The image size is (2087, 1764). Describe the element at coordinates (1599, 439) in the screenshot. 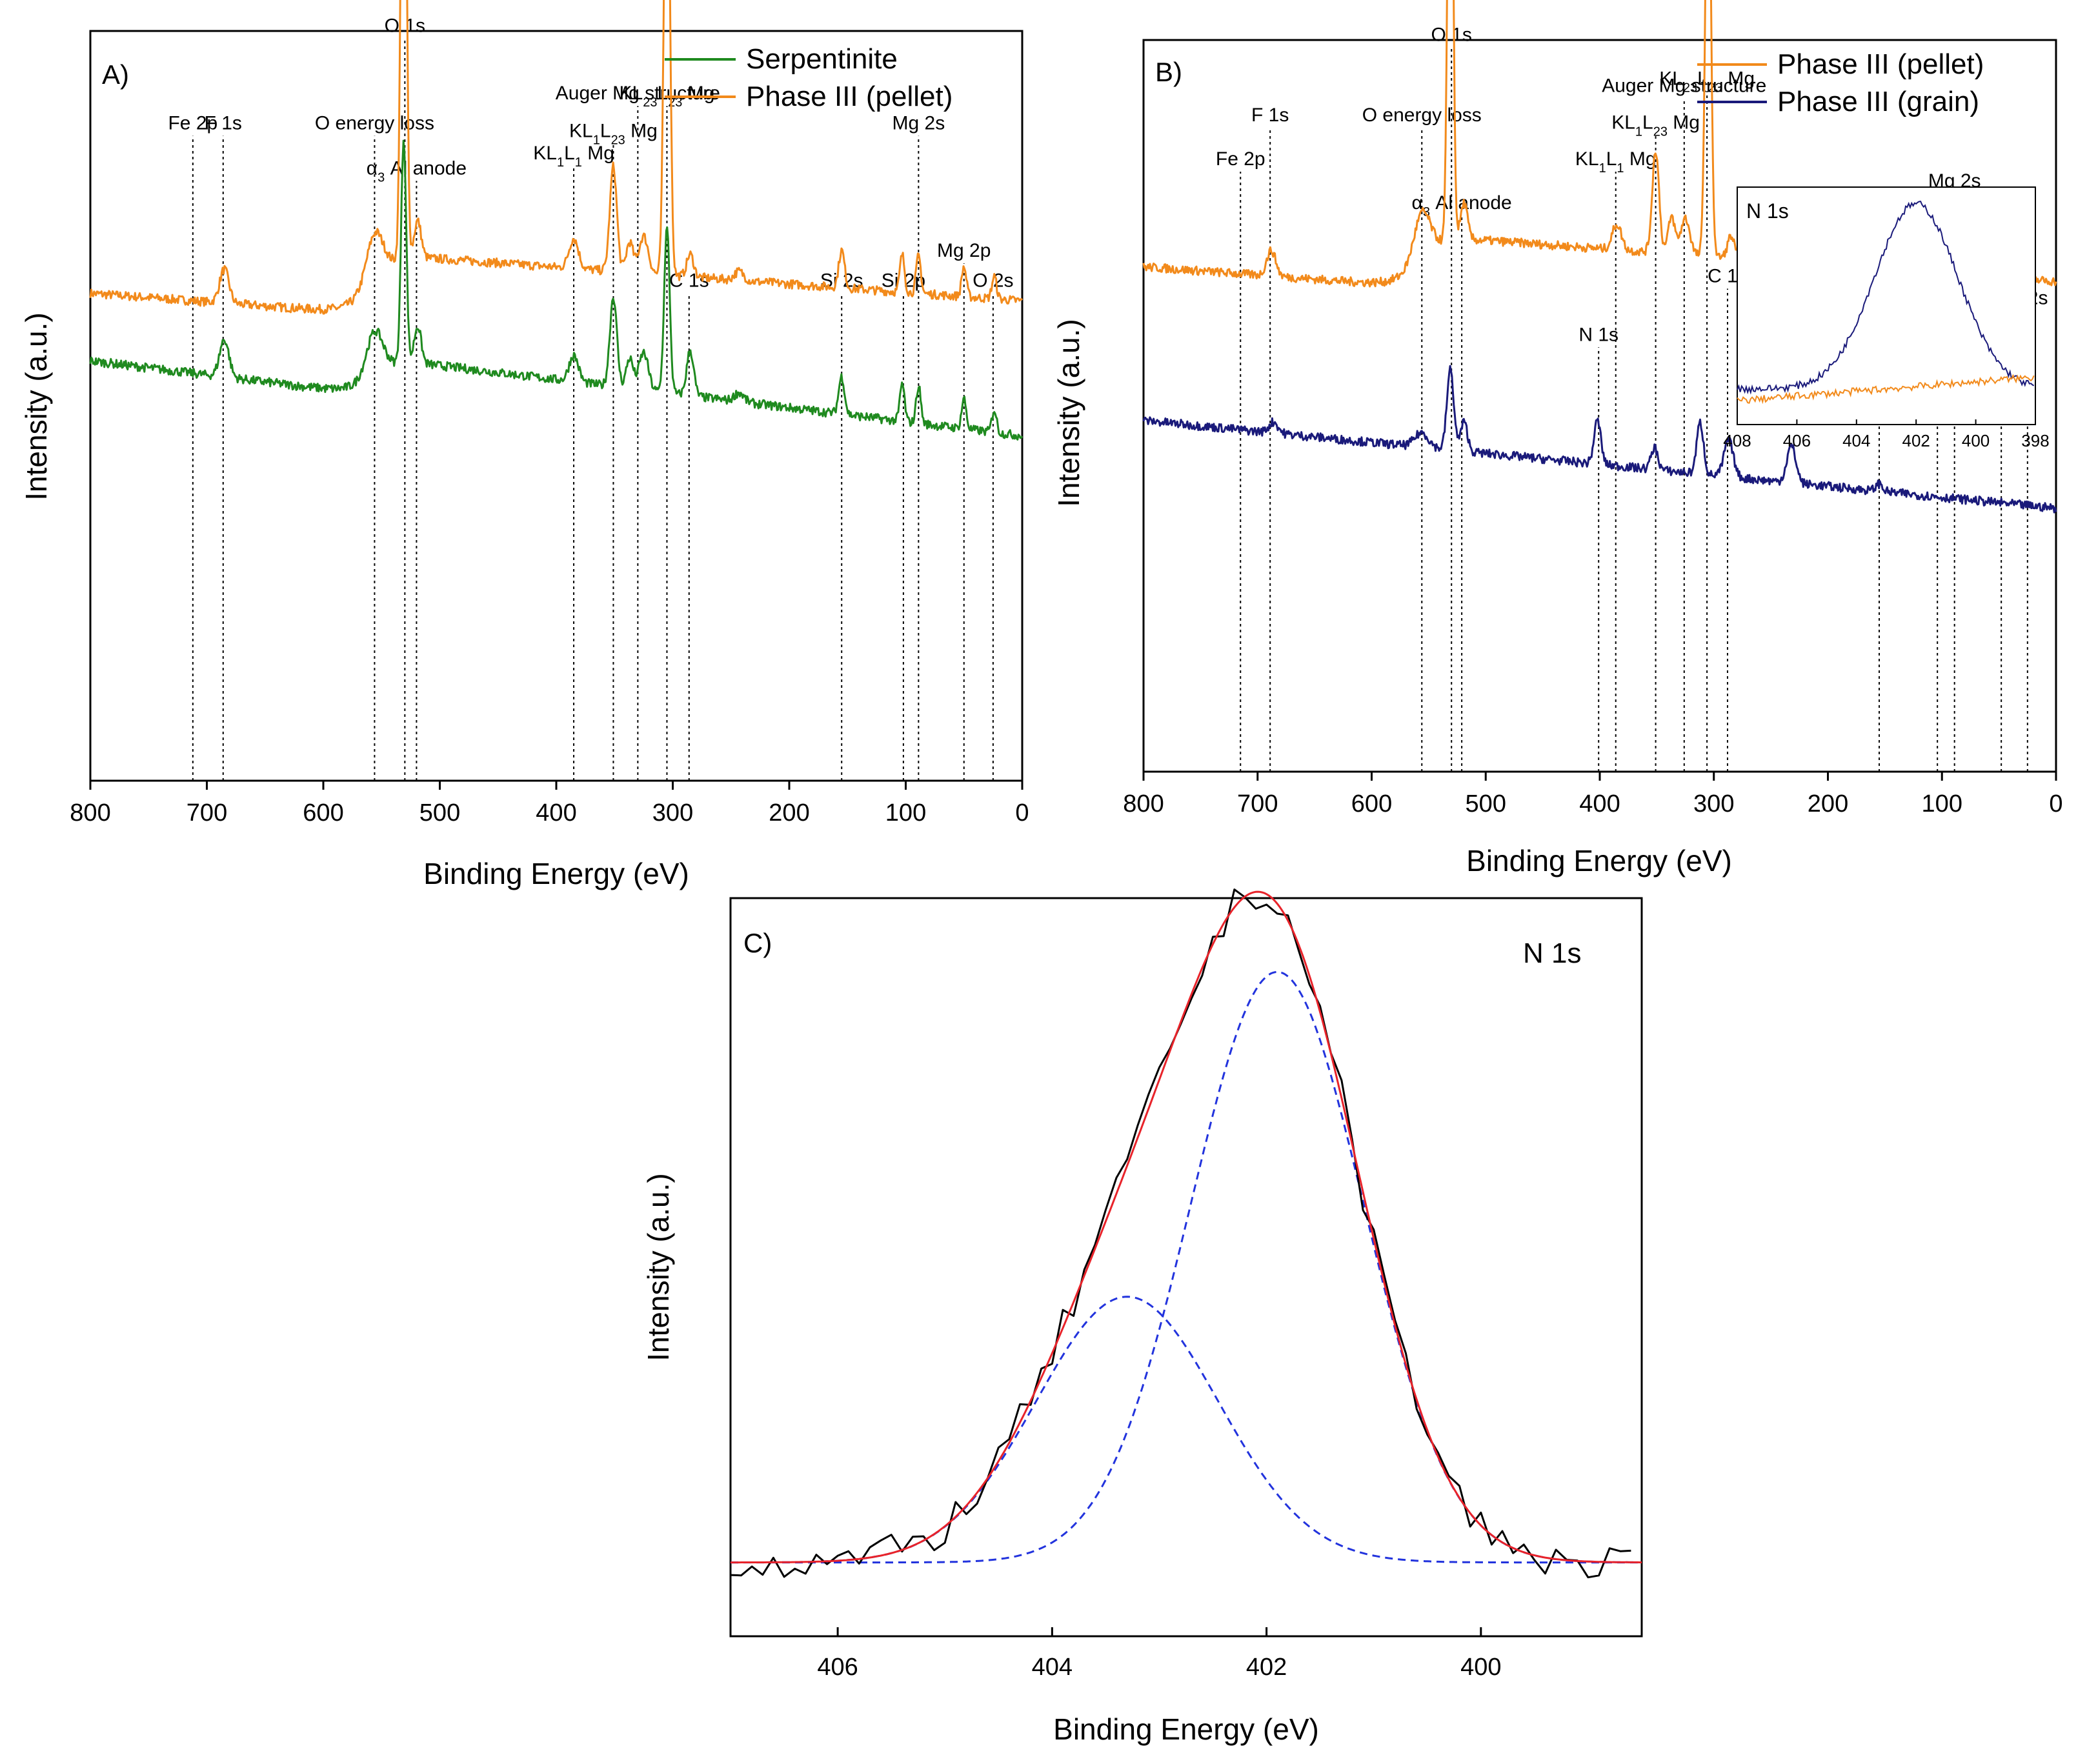

I see `series-line-phase-iii-grain` at that location.